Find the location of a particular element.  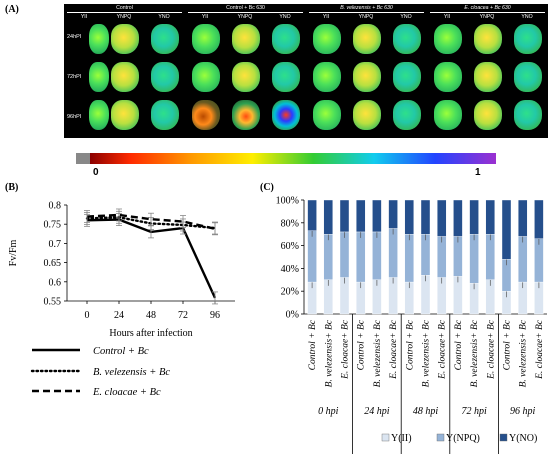

legend-label: B. velezensis + Bc is located at coordinates (131, 372).